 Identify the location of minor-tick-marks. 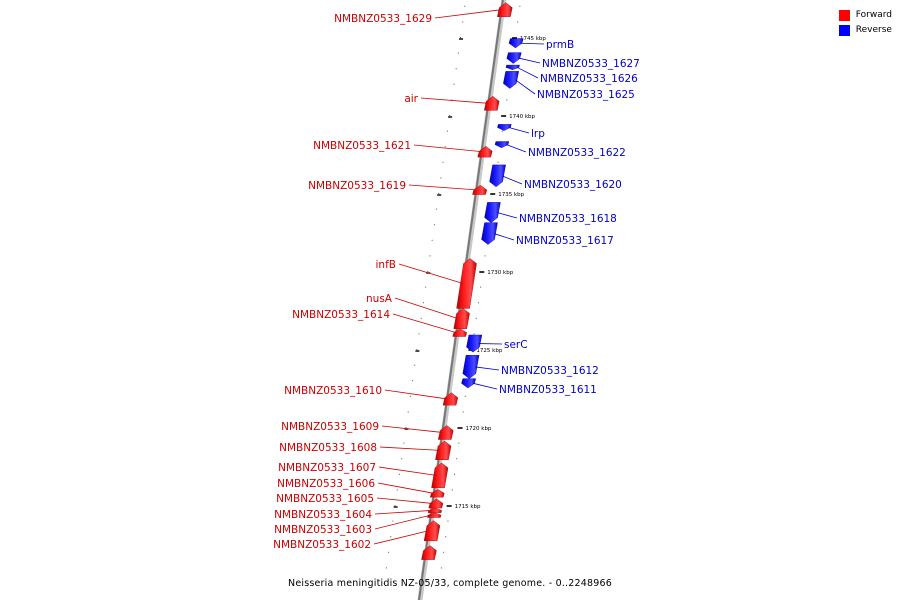
(452, 294).